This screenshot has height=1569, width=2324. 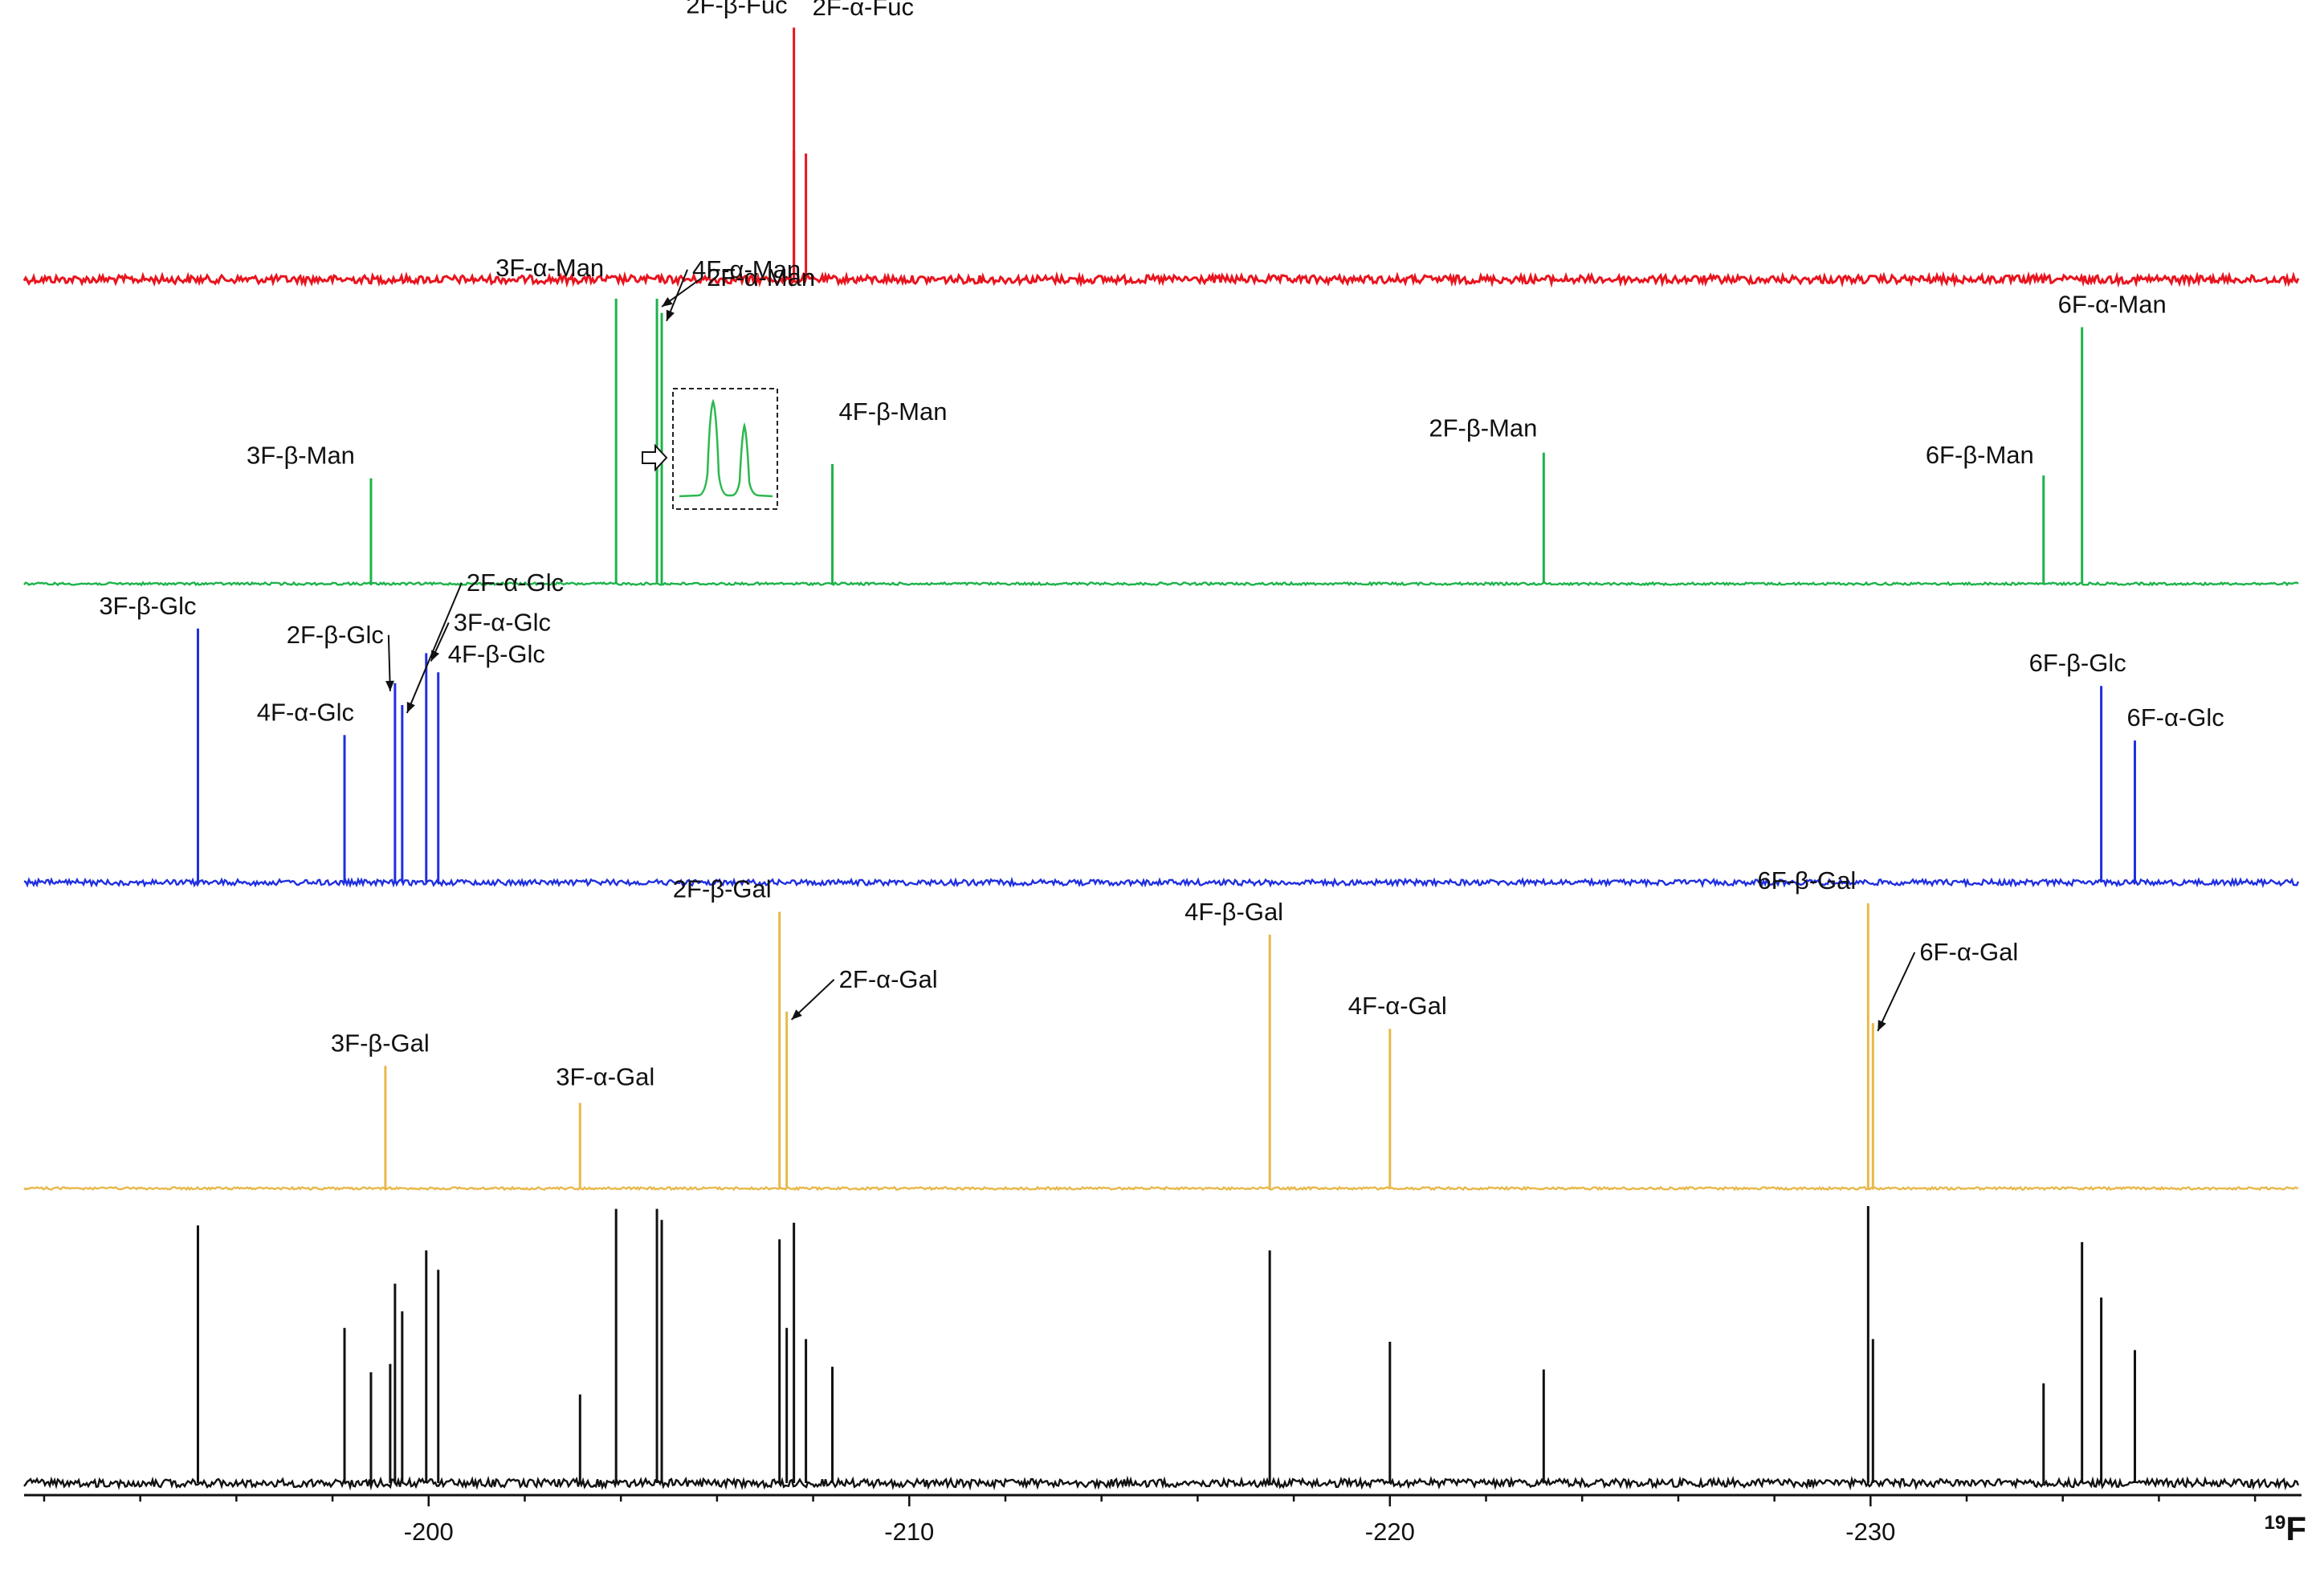 I want to click on peak-label-fuc-1: 2F-α-Fuc, so click(x=864, y=10).